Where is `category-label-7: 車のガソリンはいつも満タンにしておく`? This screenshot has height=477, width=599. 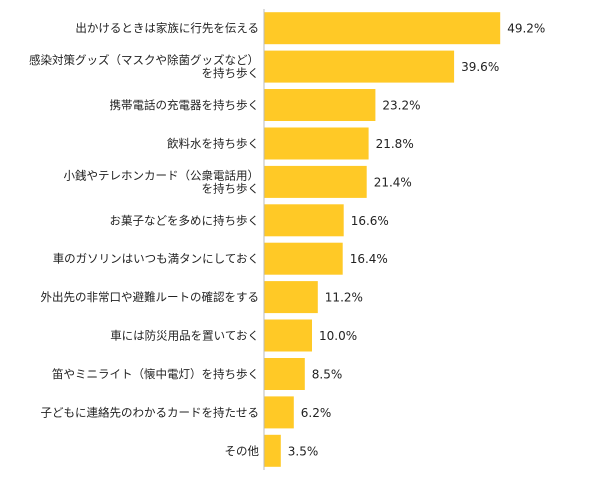
category-label-7: 車のガソリンはいつも満タンにしておく is located at coordinates (156, 259).